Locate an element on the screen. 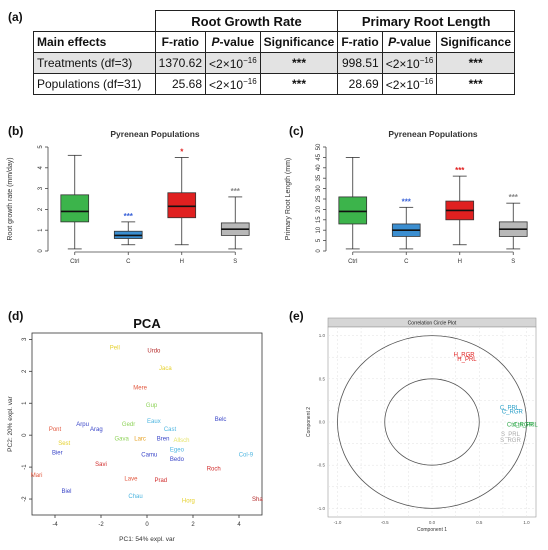 This screenshot has height=550, width=548. column-header-significance-2: Significance is located at coordinates (475, 42).